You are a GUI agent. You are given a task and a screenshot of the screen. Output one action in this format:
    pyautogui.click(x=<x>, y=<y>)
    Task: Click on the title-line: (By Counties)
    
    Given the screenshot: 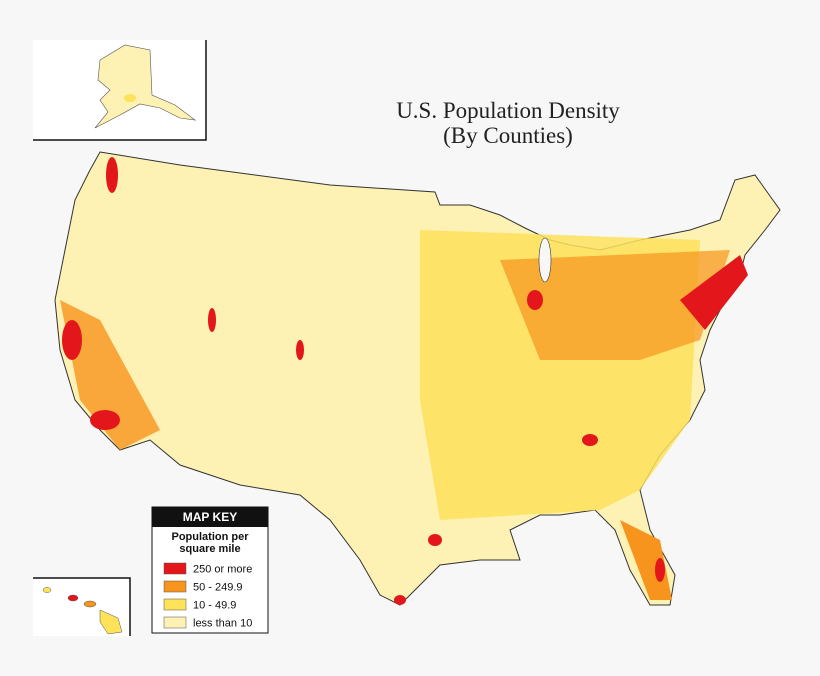 What is the action you would take?
    pyautogui.click(x=508, y=135)
    